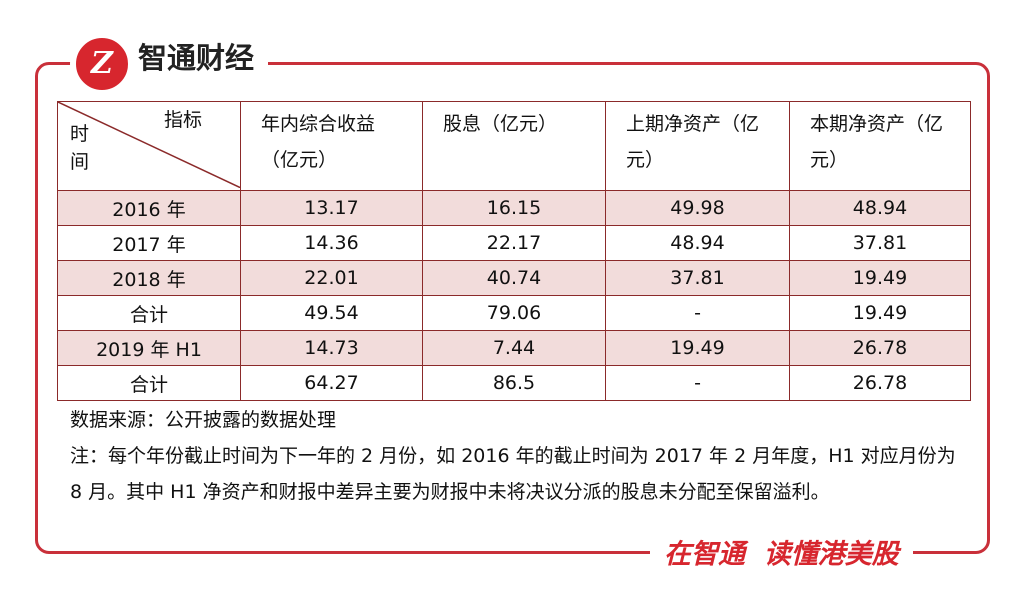 The image size is (1030, 614). I want to click on logo: Z, so click(102, 64).